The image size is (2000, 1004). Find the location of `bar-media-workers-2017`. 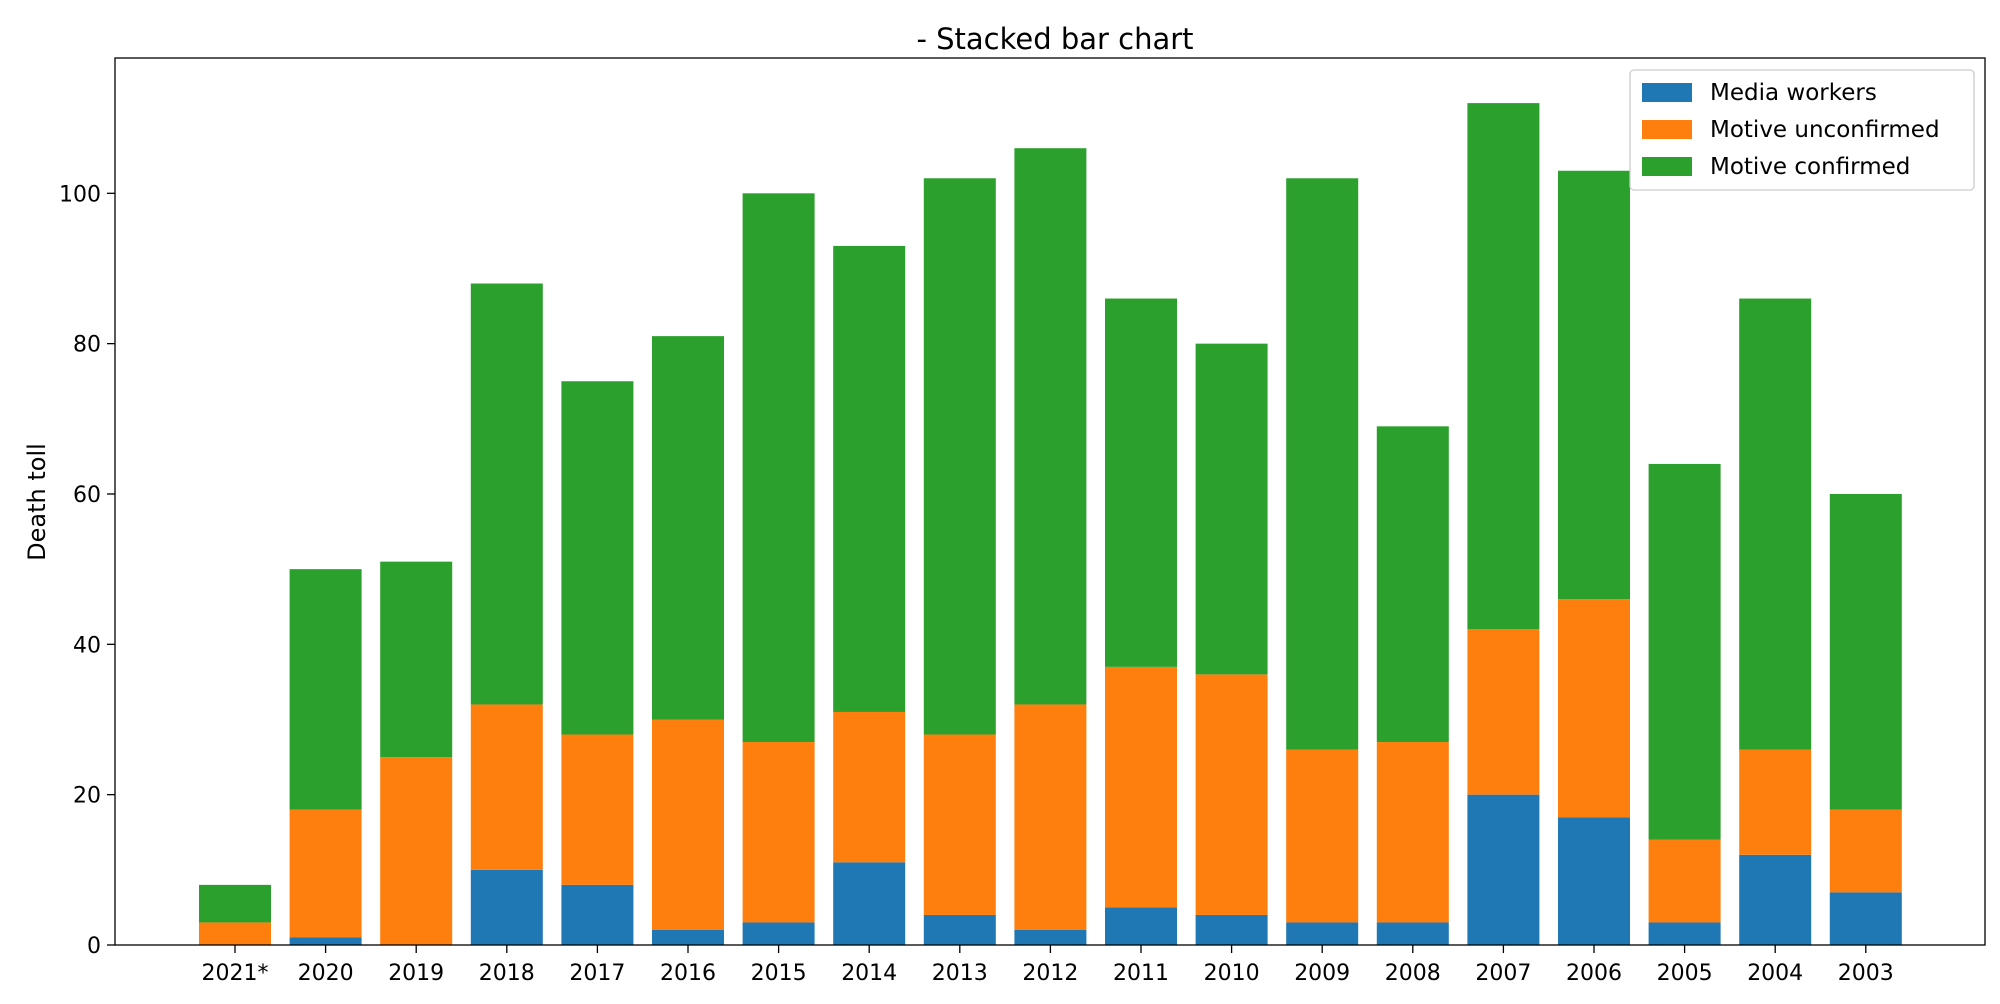

bar-media-workers-2017 is located at coordinates (597, 914).